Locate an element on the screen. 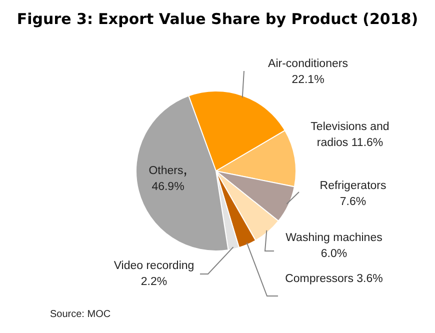 The height and width of the screenshot is (333, 435). slice-label: Compressors 3.6% is located at coordinates (334, 279).